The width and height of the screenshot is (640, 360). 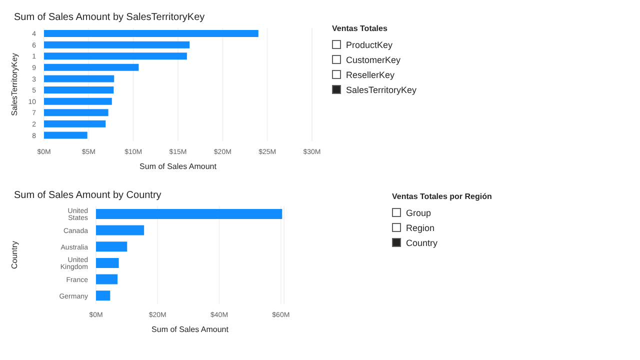 What do you see at coordinates (360, 28) in the screenshot?
I see `text: Ventas Totales` at bounding box center [360, 28].